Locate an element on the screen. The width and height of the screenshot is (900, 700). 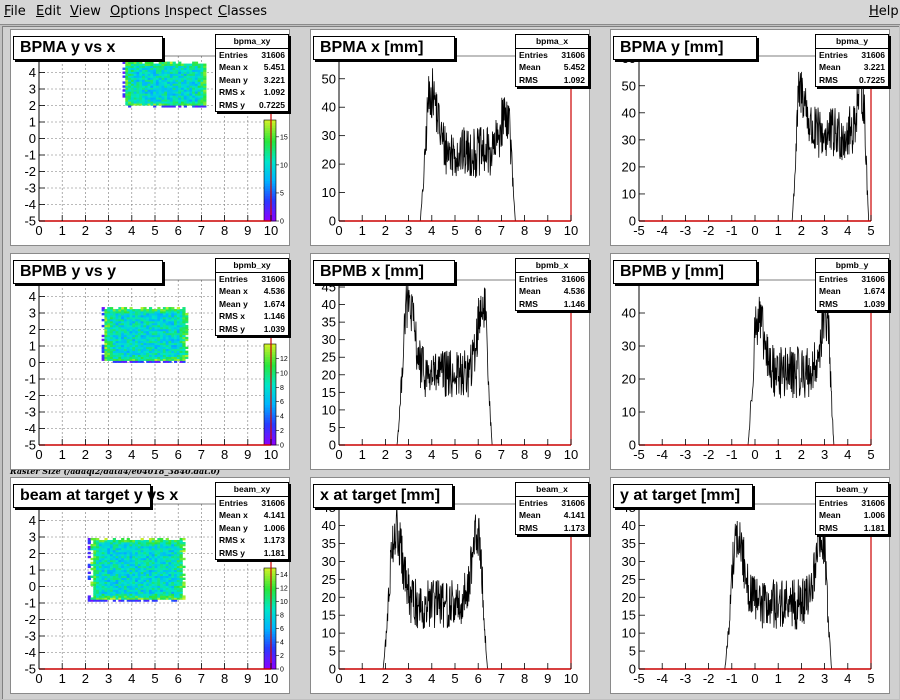
stats-row: Mean 3.221 is located at coordinates (852, 67).